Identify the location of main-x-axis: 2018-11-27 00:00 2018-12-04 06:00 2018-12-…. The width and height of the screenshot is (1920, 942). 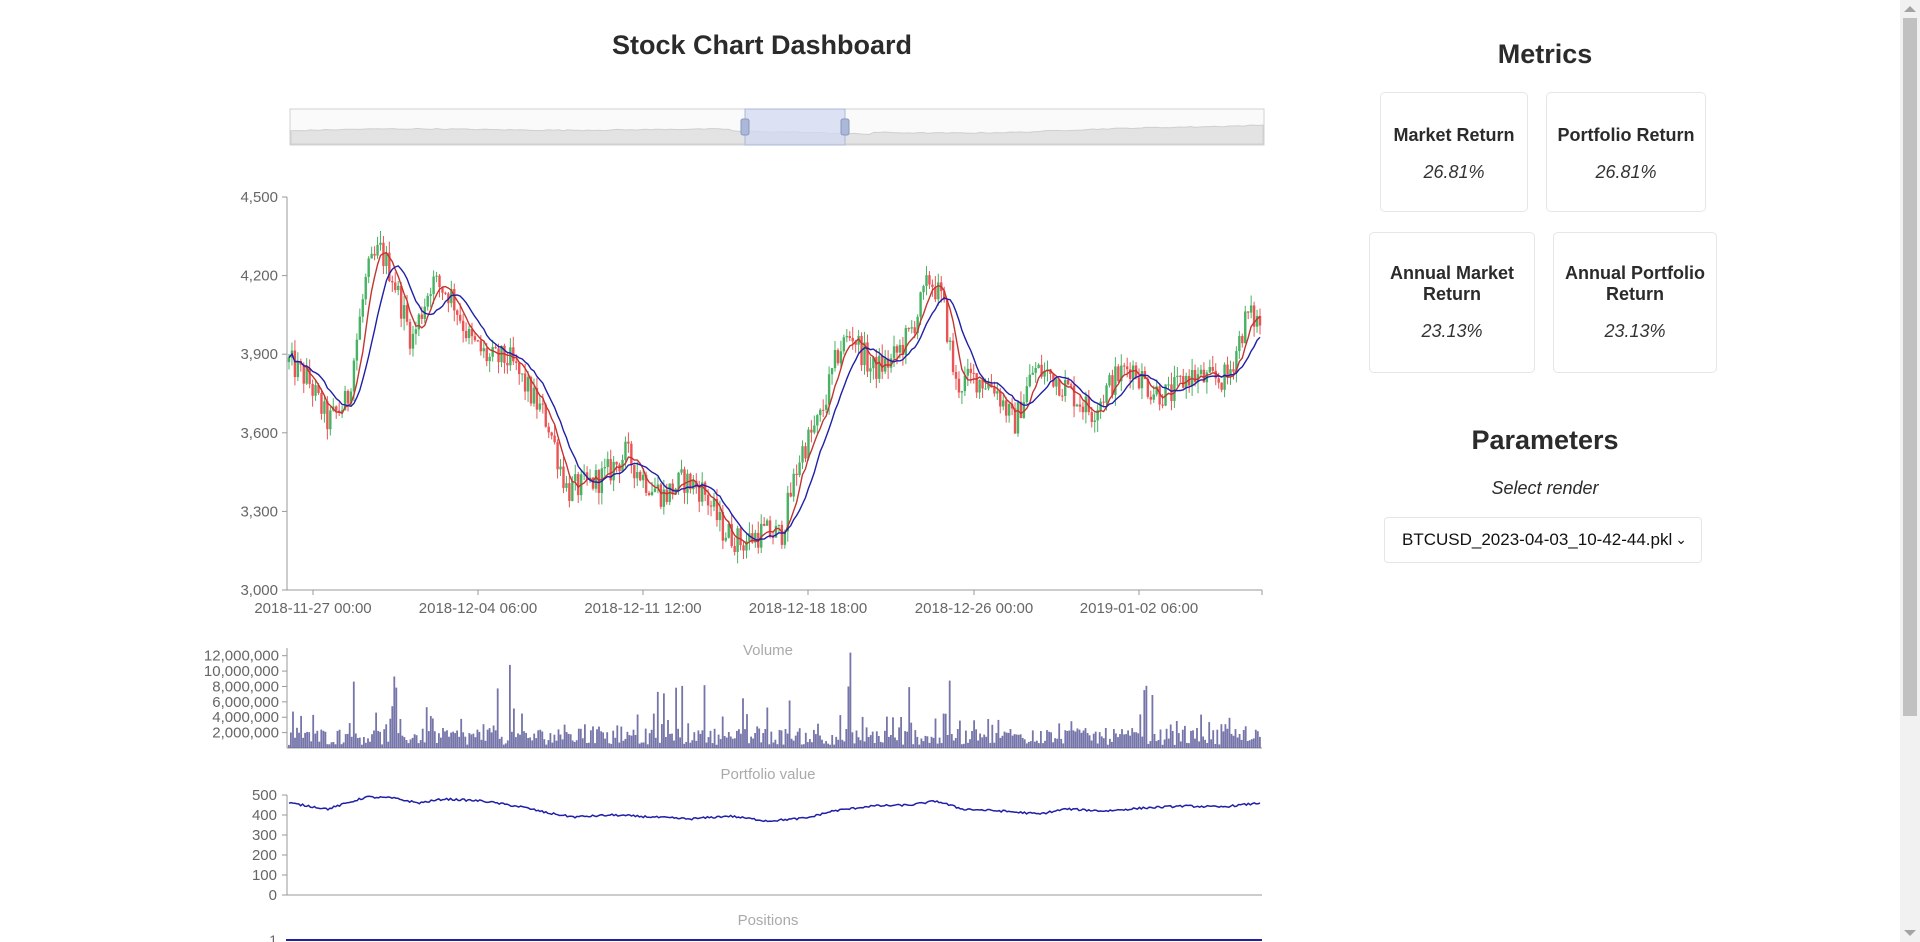
(758, 603).